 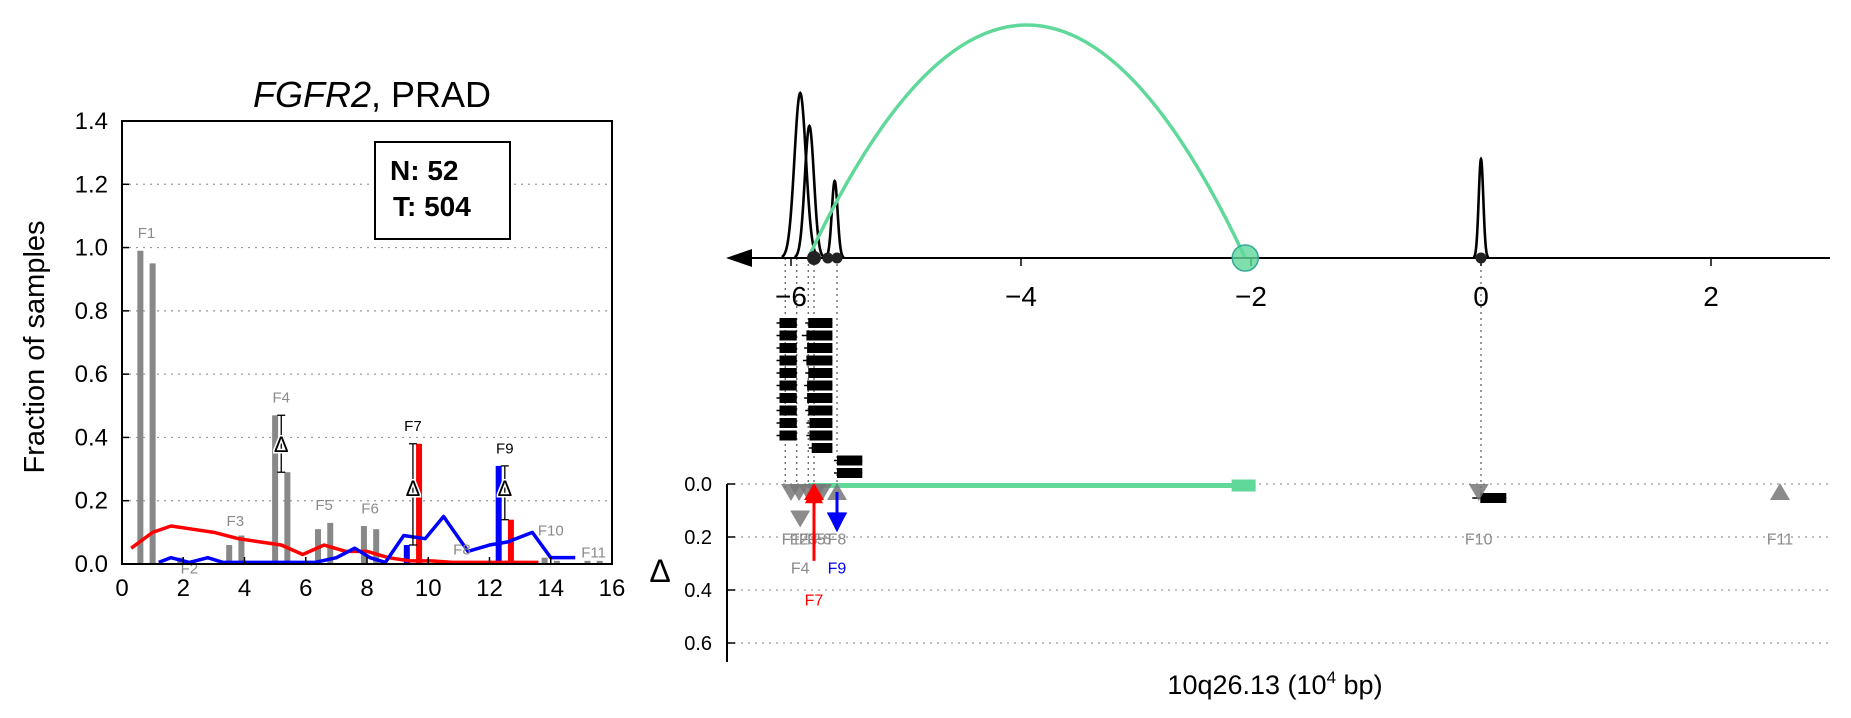 What do you see at coordinates (244, 588) in the screenshot?
I see `x-tick-label: 4` at bounding box center [244, 588].